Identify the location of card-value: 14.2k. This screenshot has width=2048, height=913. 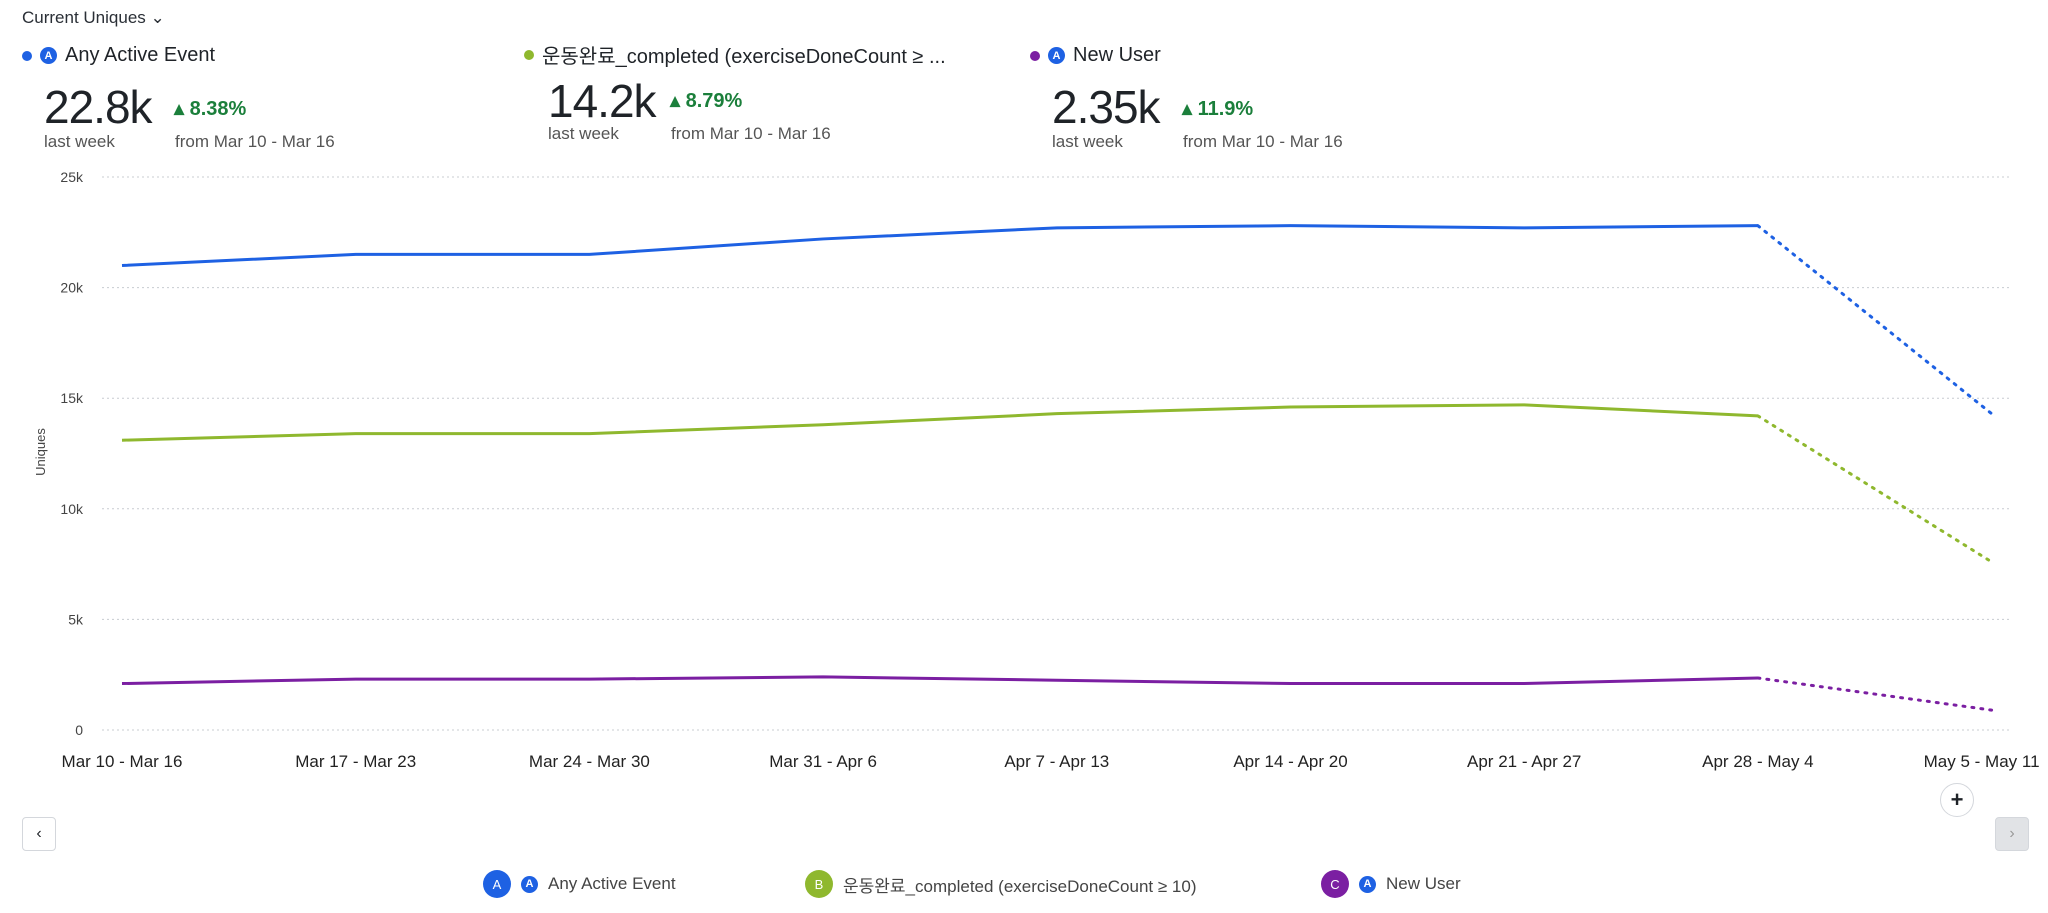
(602, 101).